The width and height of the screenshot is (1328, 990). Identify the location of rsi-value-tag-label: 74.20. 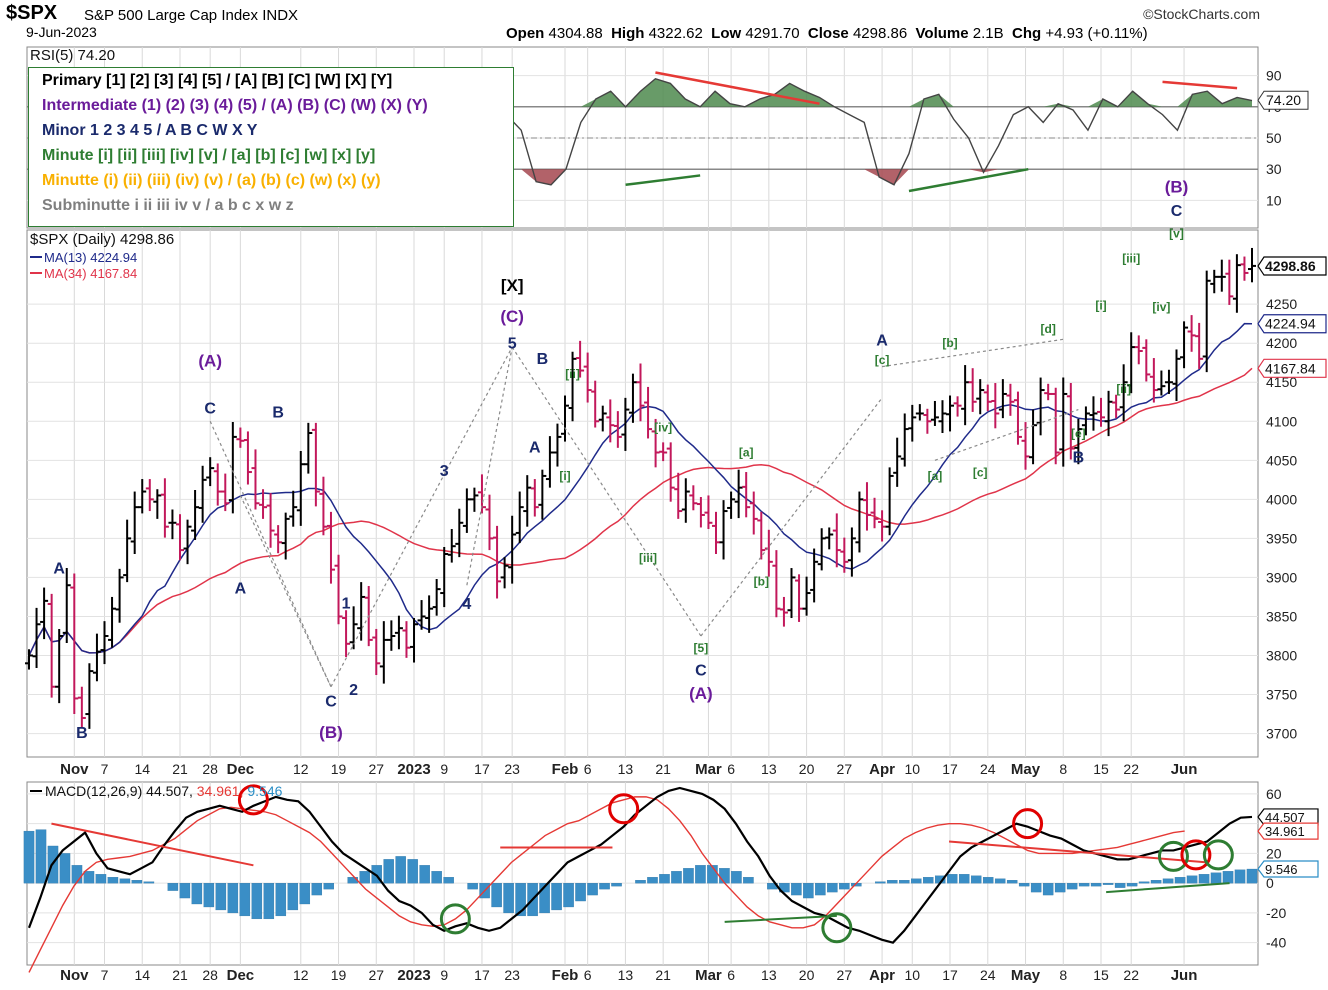
(1283, 100).